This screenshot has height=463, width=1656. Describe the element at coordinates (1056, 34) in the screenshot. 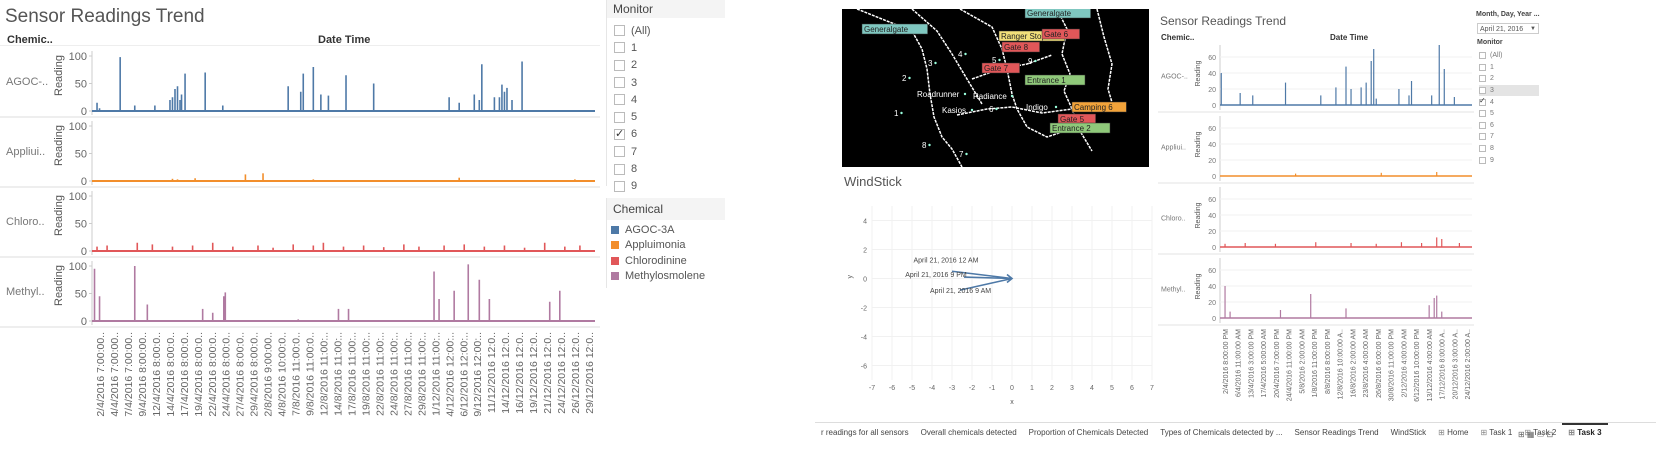

I see `map-gate-label: Gate 6` at that location.